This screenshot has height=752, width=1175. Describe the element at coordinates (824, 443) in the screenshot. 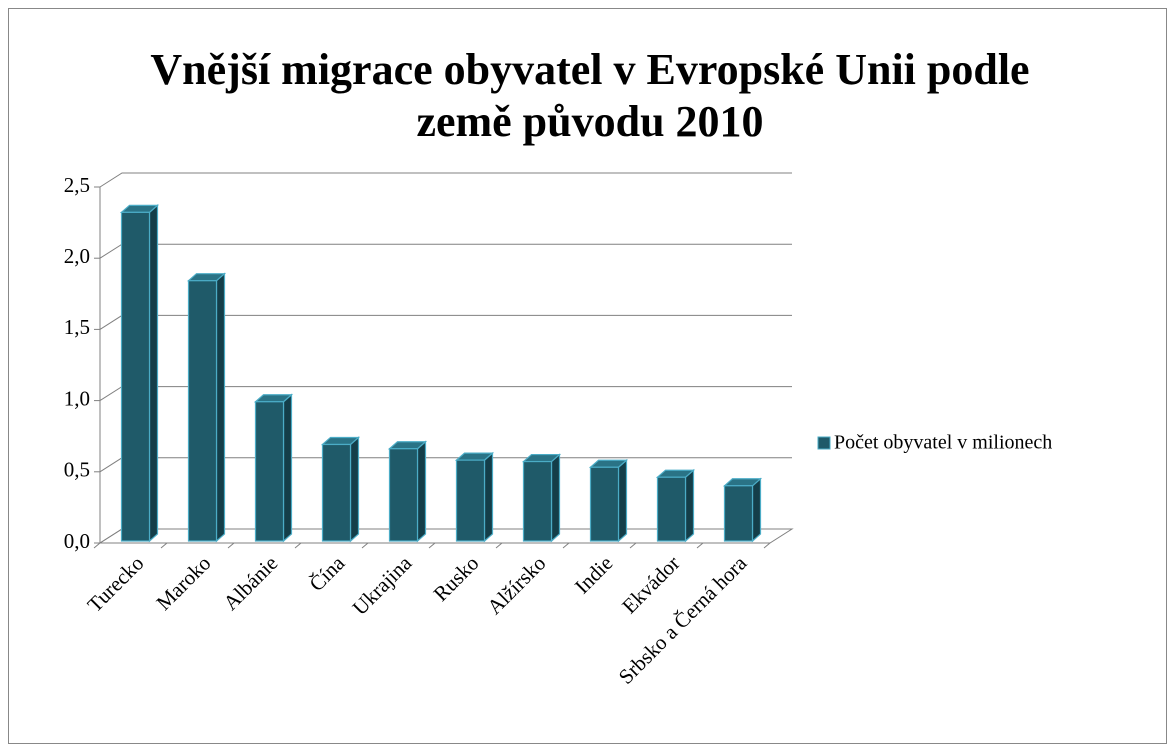

I see `legend-swatch` at that location.